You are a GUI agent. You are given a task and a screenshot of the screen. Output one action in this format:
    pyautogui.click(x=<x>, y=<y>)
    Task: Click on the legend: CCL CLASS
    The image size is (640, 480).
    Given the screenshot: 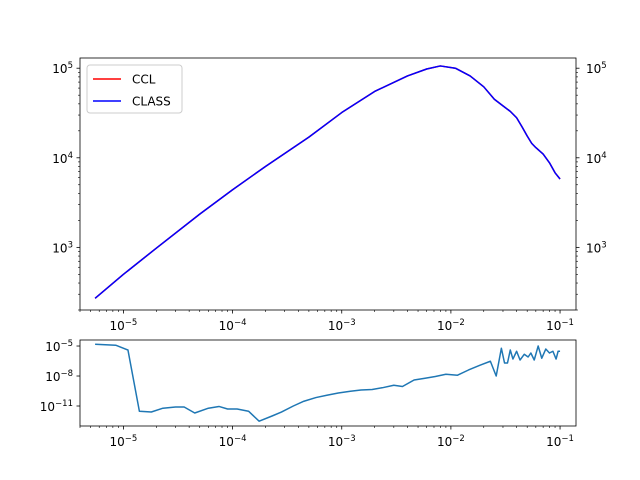 What is the action you would take?
    pyautogui.click(x=134, y=89)
    